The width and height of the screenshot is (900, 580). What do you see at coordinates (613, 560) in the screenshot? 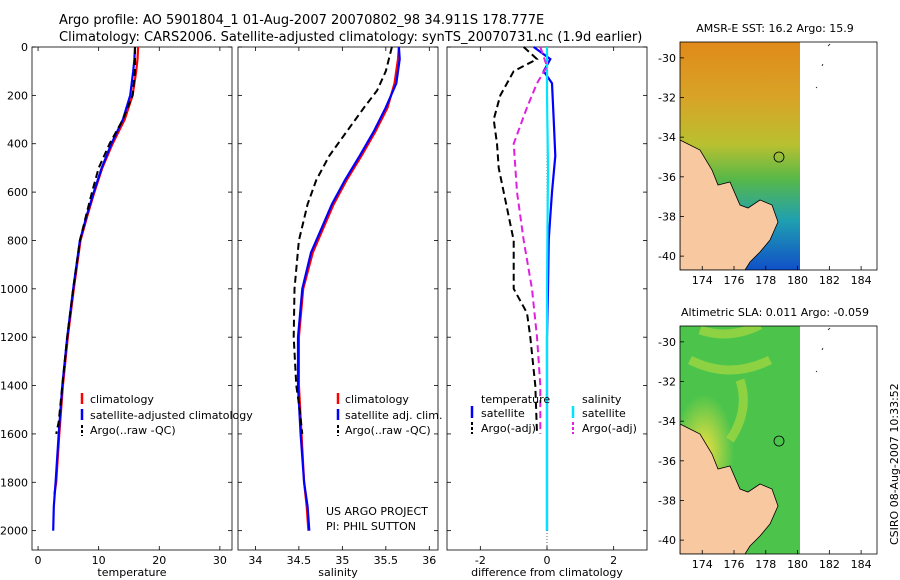
I see `x-tick-label: 2` at bounding box center [613, 560].